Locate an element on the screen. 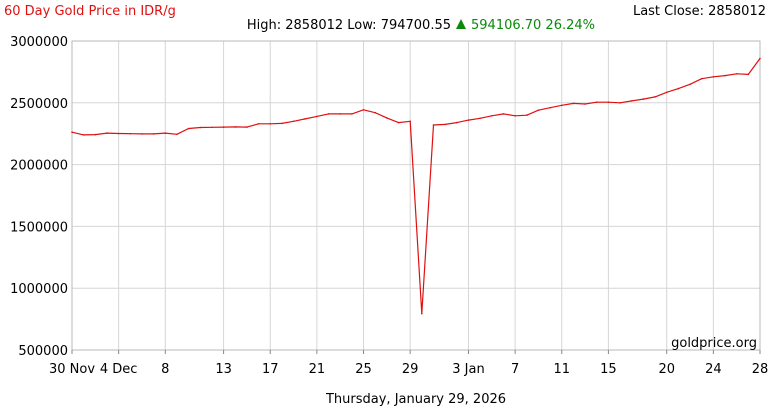 This screenshot has height=410, width=770. x-tick-label: 28 is located at coordinates (760, 369).